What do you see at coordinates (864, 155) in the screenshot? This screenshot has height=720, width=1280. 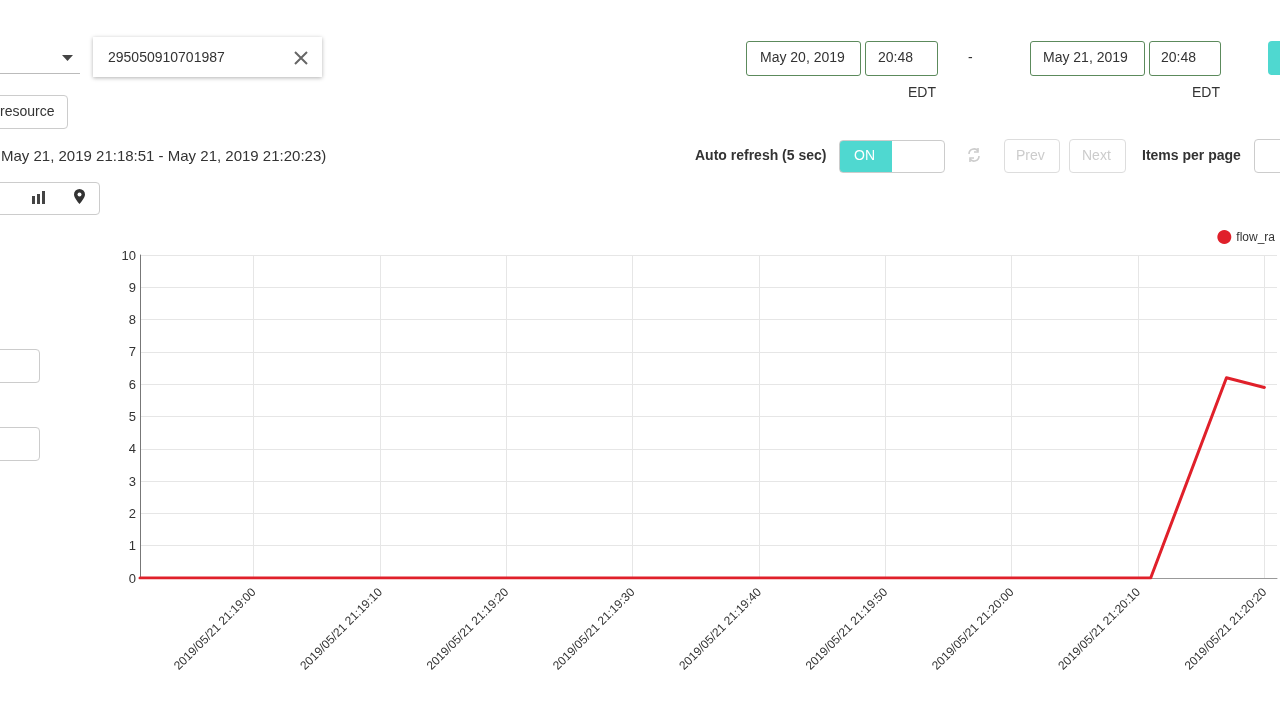 I see `text: ON` at bounding box center [864, 155].